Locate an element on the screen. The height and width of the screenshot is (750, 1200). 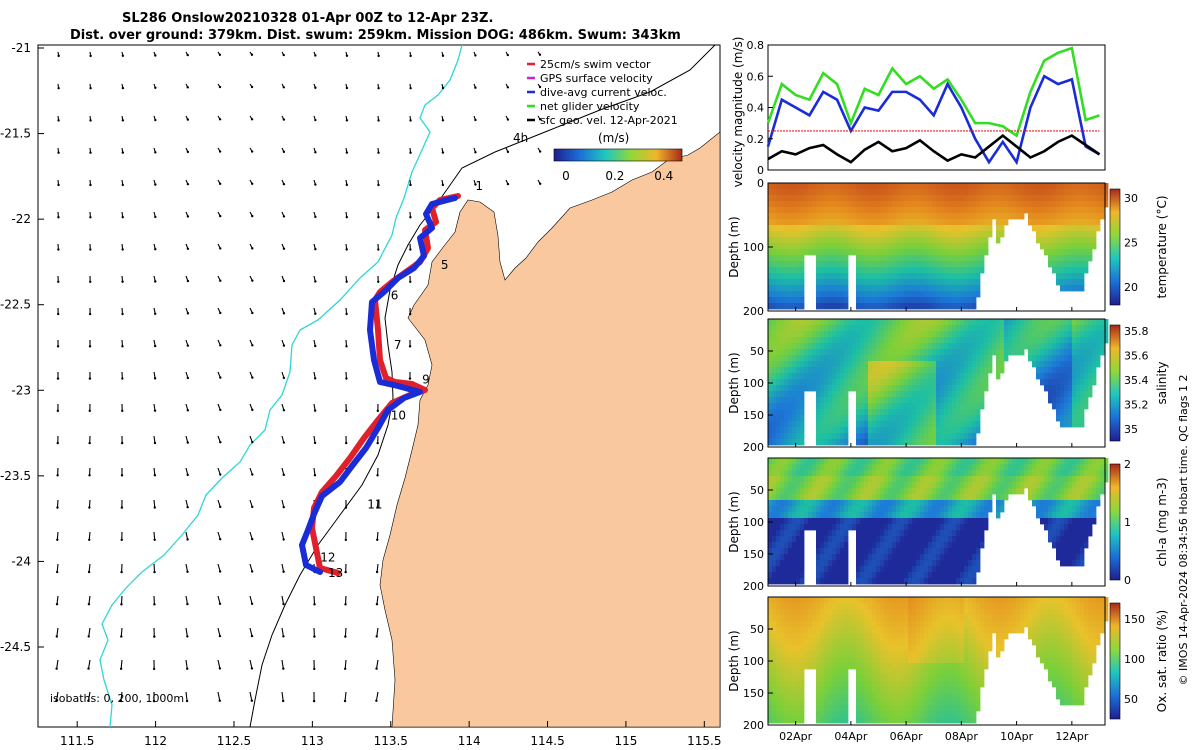
track-blue is located at coordinates (378, 385).